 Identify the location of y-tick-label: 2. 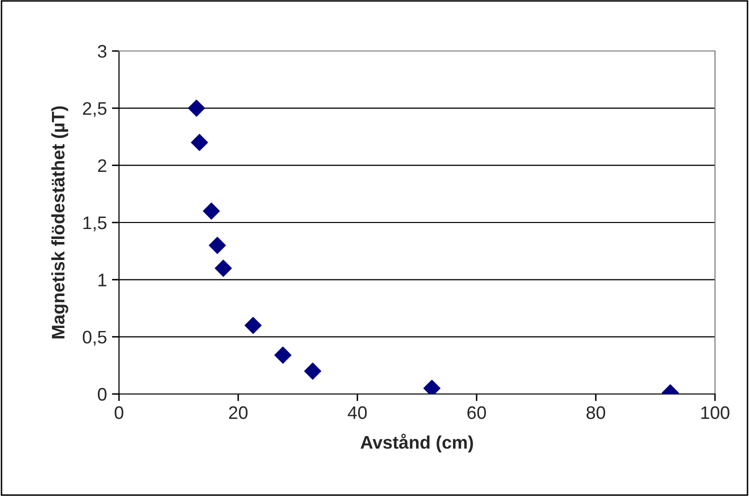
(102, 165).